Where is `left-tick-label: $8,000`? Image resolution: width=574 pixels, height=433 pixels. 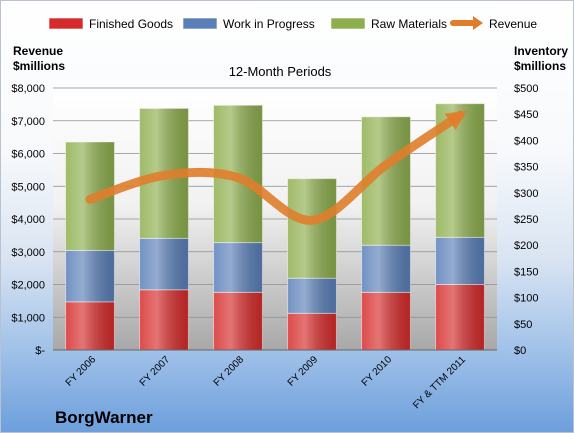
left-tick-label: $8,000 is located at coordinates (28, 89).